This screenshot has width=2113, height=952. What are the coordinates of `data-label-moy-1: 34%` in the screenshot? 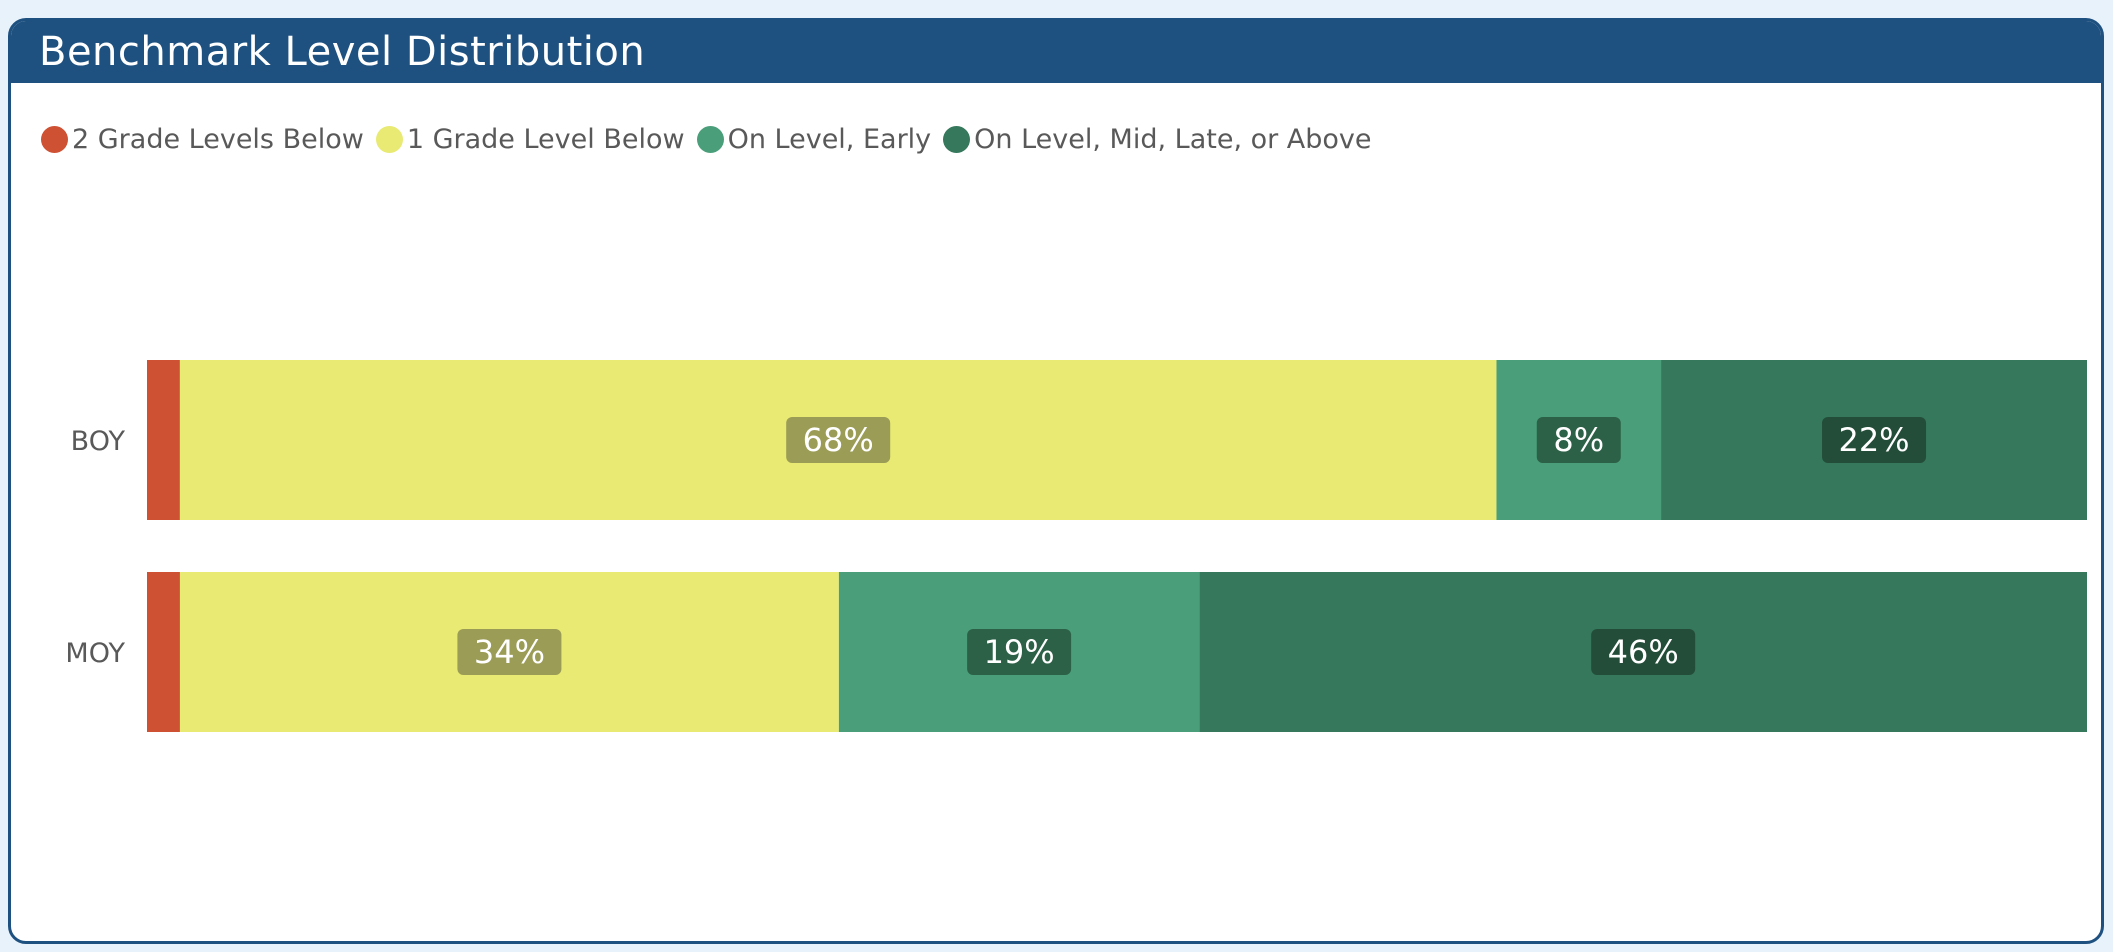 It's located at (509, 652).